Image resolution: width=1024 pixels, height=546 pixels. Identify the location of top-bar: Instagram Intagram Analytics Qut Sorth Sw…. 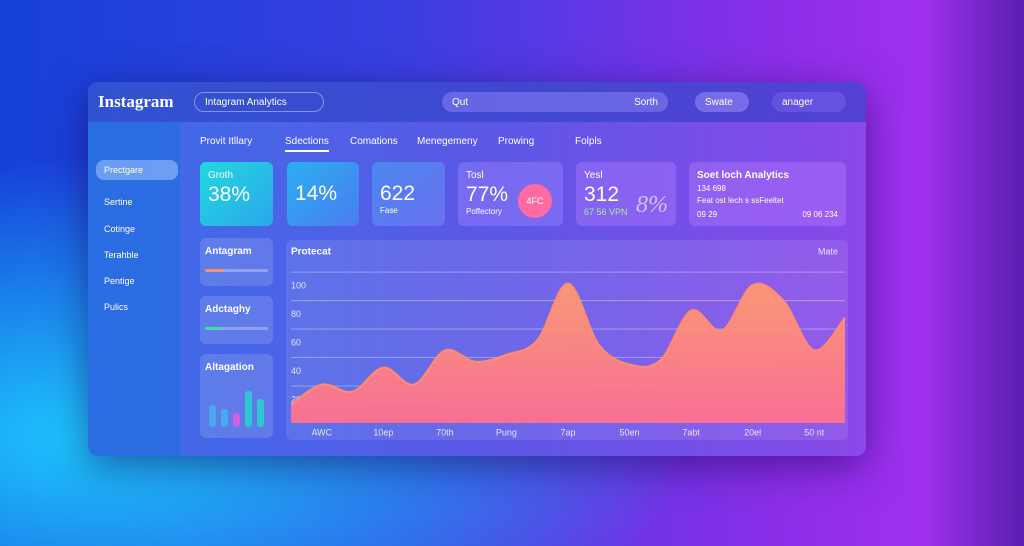
(477, 102).